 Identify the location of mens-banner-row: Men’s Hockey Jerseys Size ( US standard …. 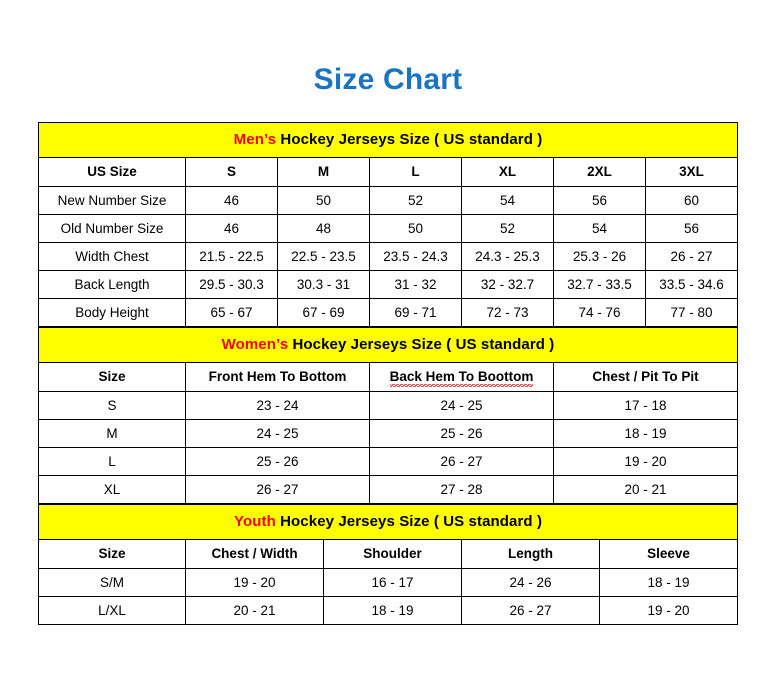
(388, 140).